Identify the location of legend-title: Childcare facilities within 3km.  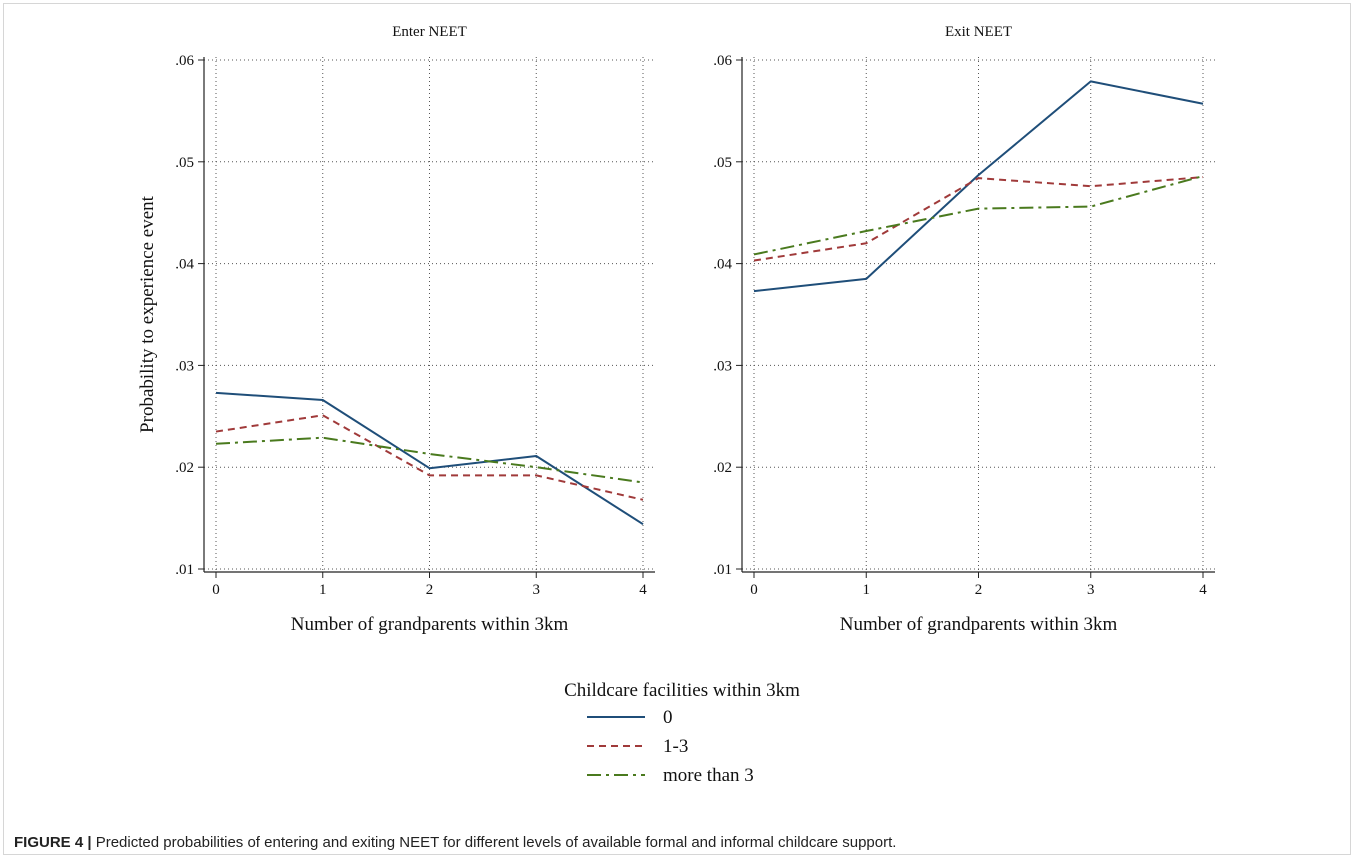
(682, 690).